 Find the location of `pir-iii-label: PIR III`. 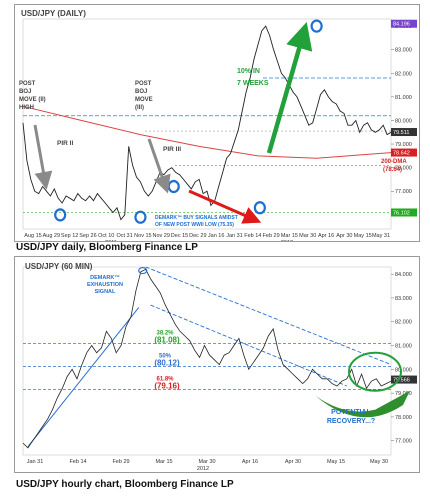

pir-iii-label: PIR III is located at coordinates (172, 149).